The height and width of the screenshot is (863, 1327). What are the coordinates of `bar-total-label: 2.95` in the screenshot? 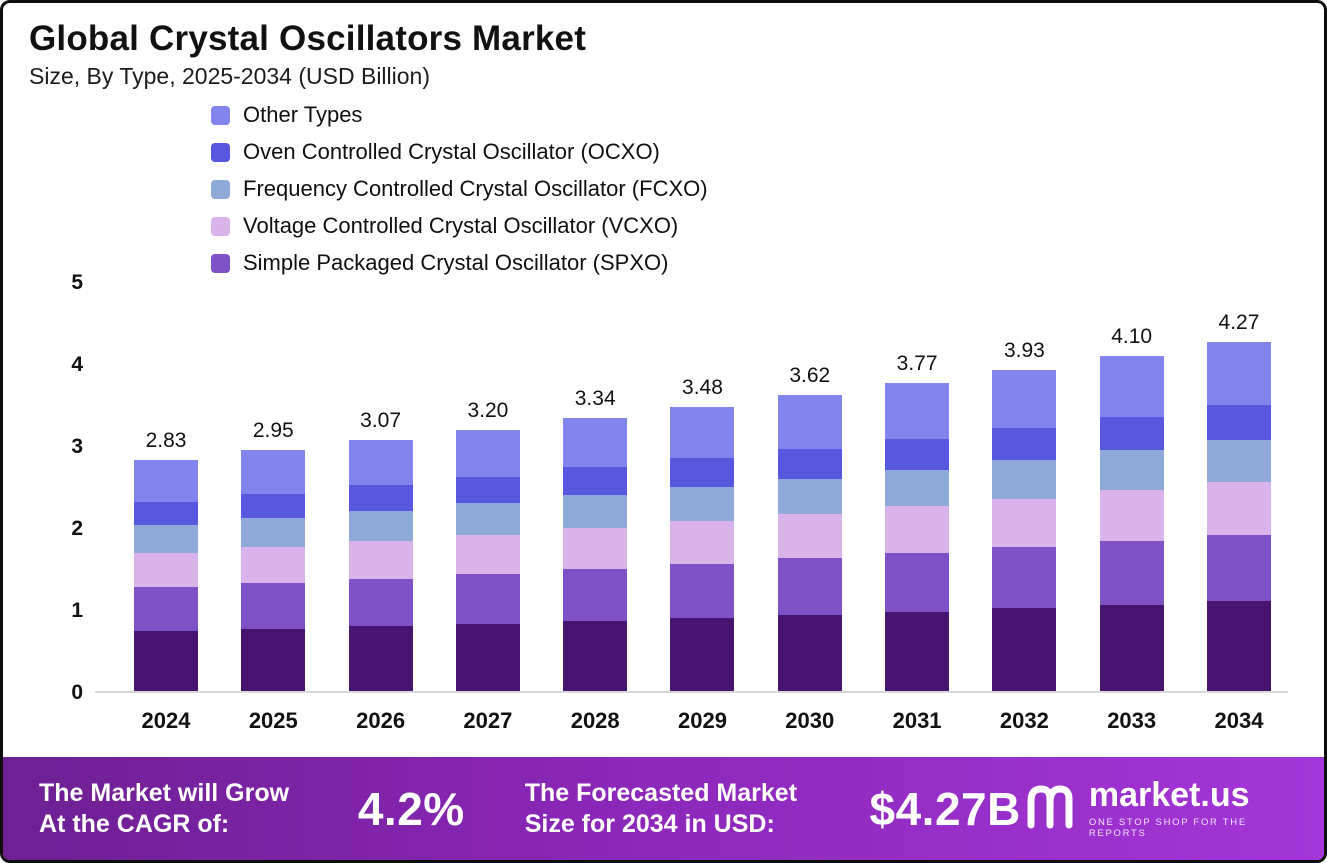 It's located at (273, 431).